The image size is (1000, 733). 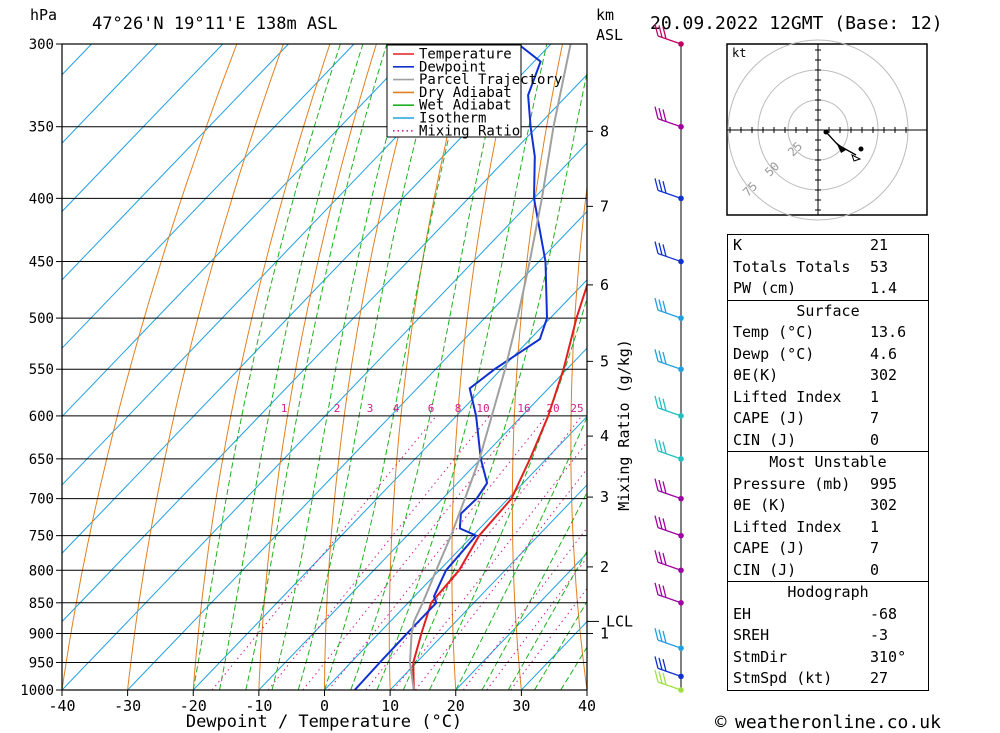 I want to click on surface-row: θE(K) 302, so click(x=828, y=376).